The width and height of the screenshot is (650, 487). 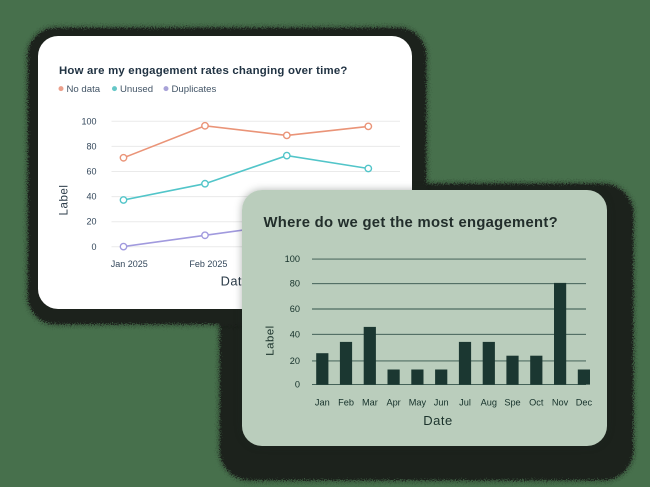 I want to click on svg-text: Dec, so click(x=584, y=403).